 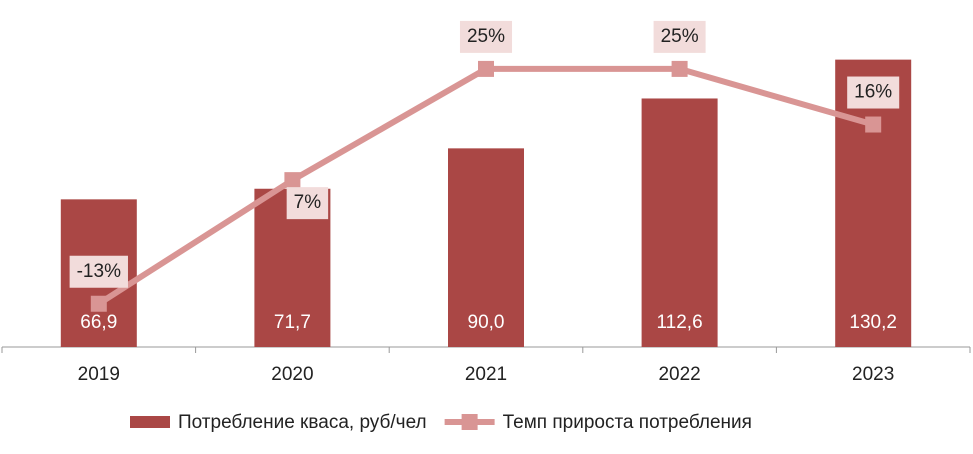 What do you see at coordinates (486, 322) in the screenshot?
I see `bar-label: 90,0` at bounding box center [486, 322].